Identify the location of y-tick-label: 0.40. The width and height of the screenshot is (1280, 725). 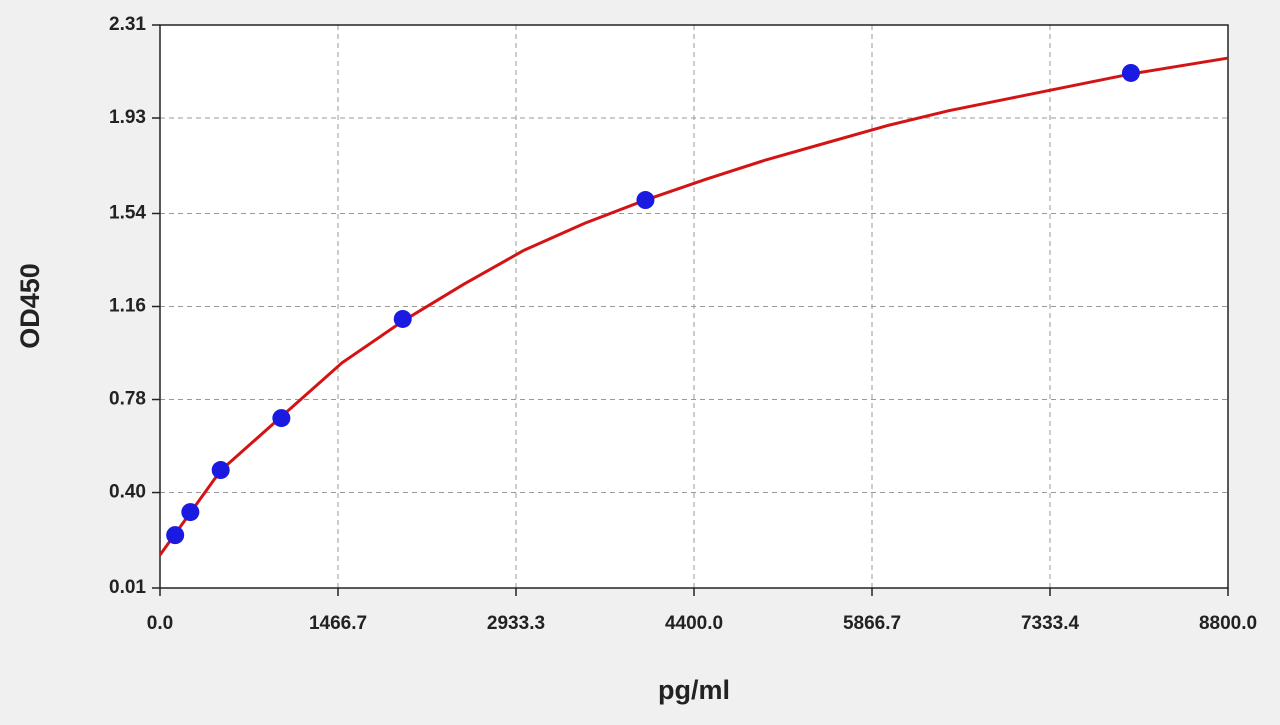
(127, 492).